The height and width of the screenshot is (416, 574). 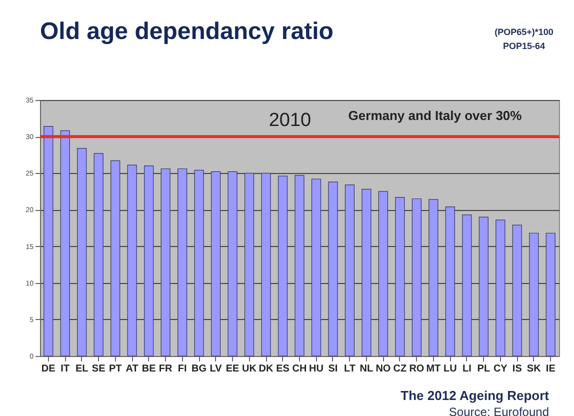 I want to click on x-tick-label: EE, so click(x=233, y=369).